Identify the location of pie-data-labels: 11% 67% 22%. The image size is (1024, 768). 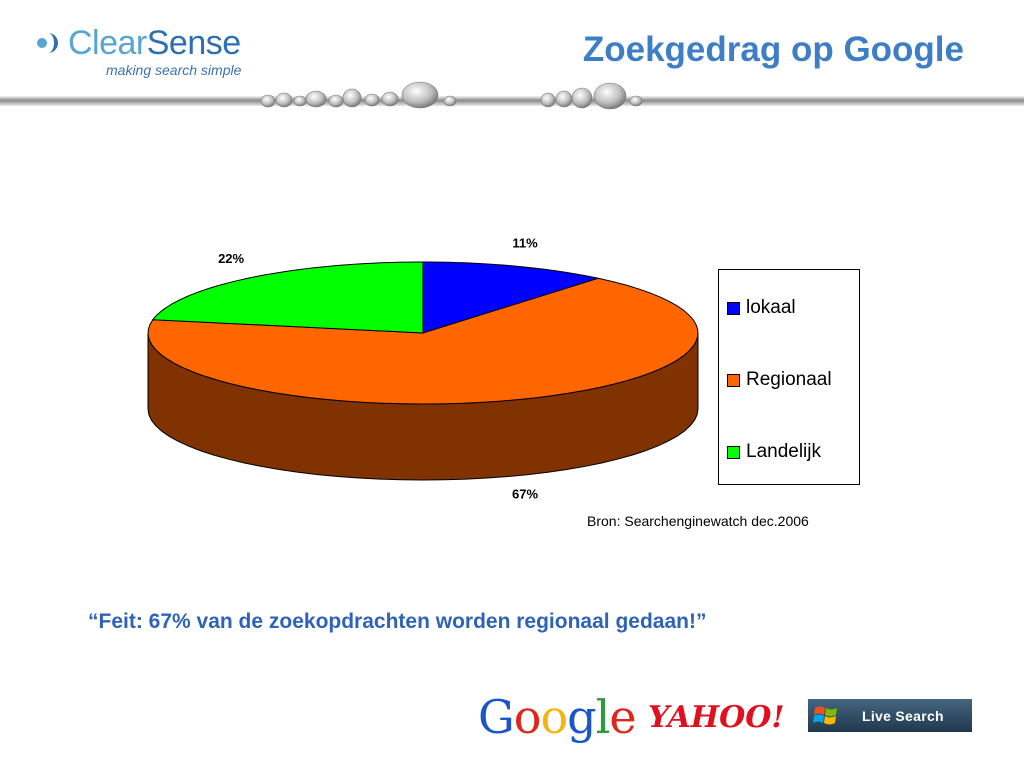
(378, 368).